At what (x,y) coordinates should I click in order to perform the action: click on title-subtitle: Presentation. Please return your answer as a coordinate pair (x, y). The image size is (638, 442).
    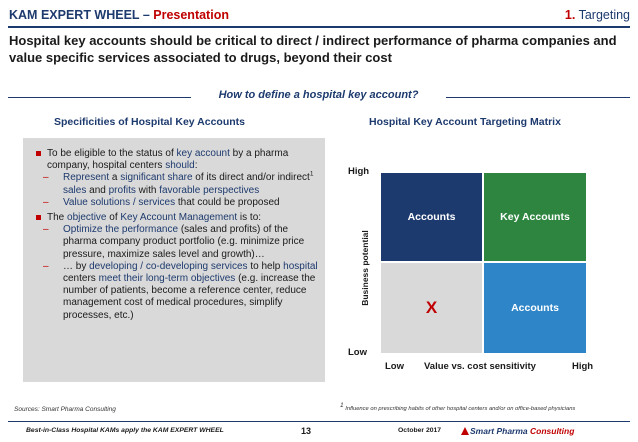
    Looking at the image, I should click on (191, 15).